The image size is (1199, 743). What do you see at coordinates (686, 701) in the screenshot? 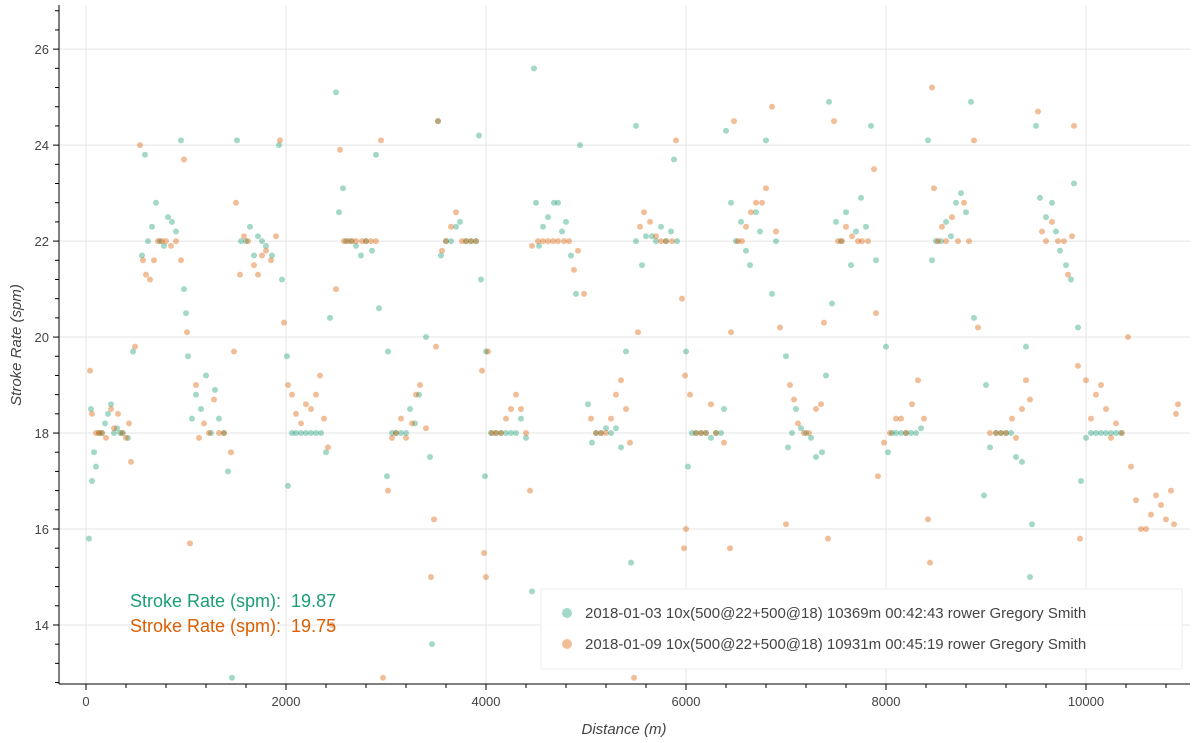
I see `x-tick-label: 6000` at bounding box center [686, 701].